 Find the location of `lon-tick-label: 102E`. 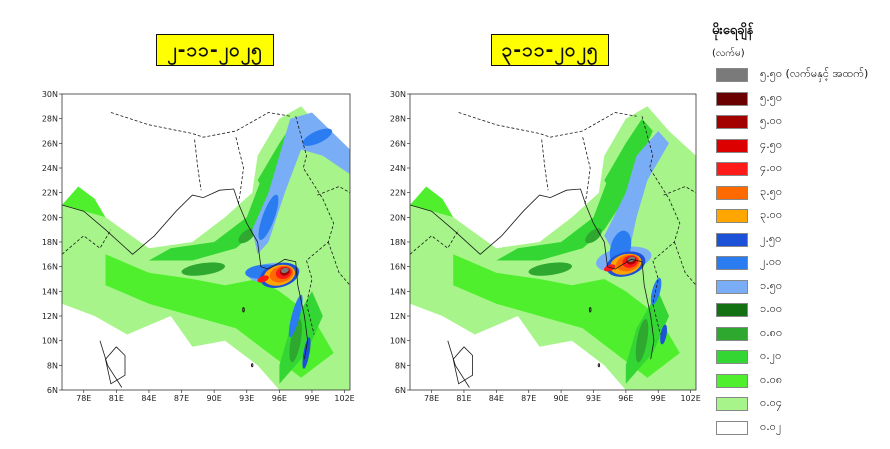

lon-tick-label: 102E is located at coordinates (344, 398).